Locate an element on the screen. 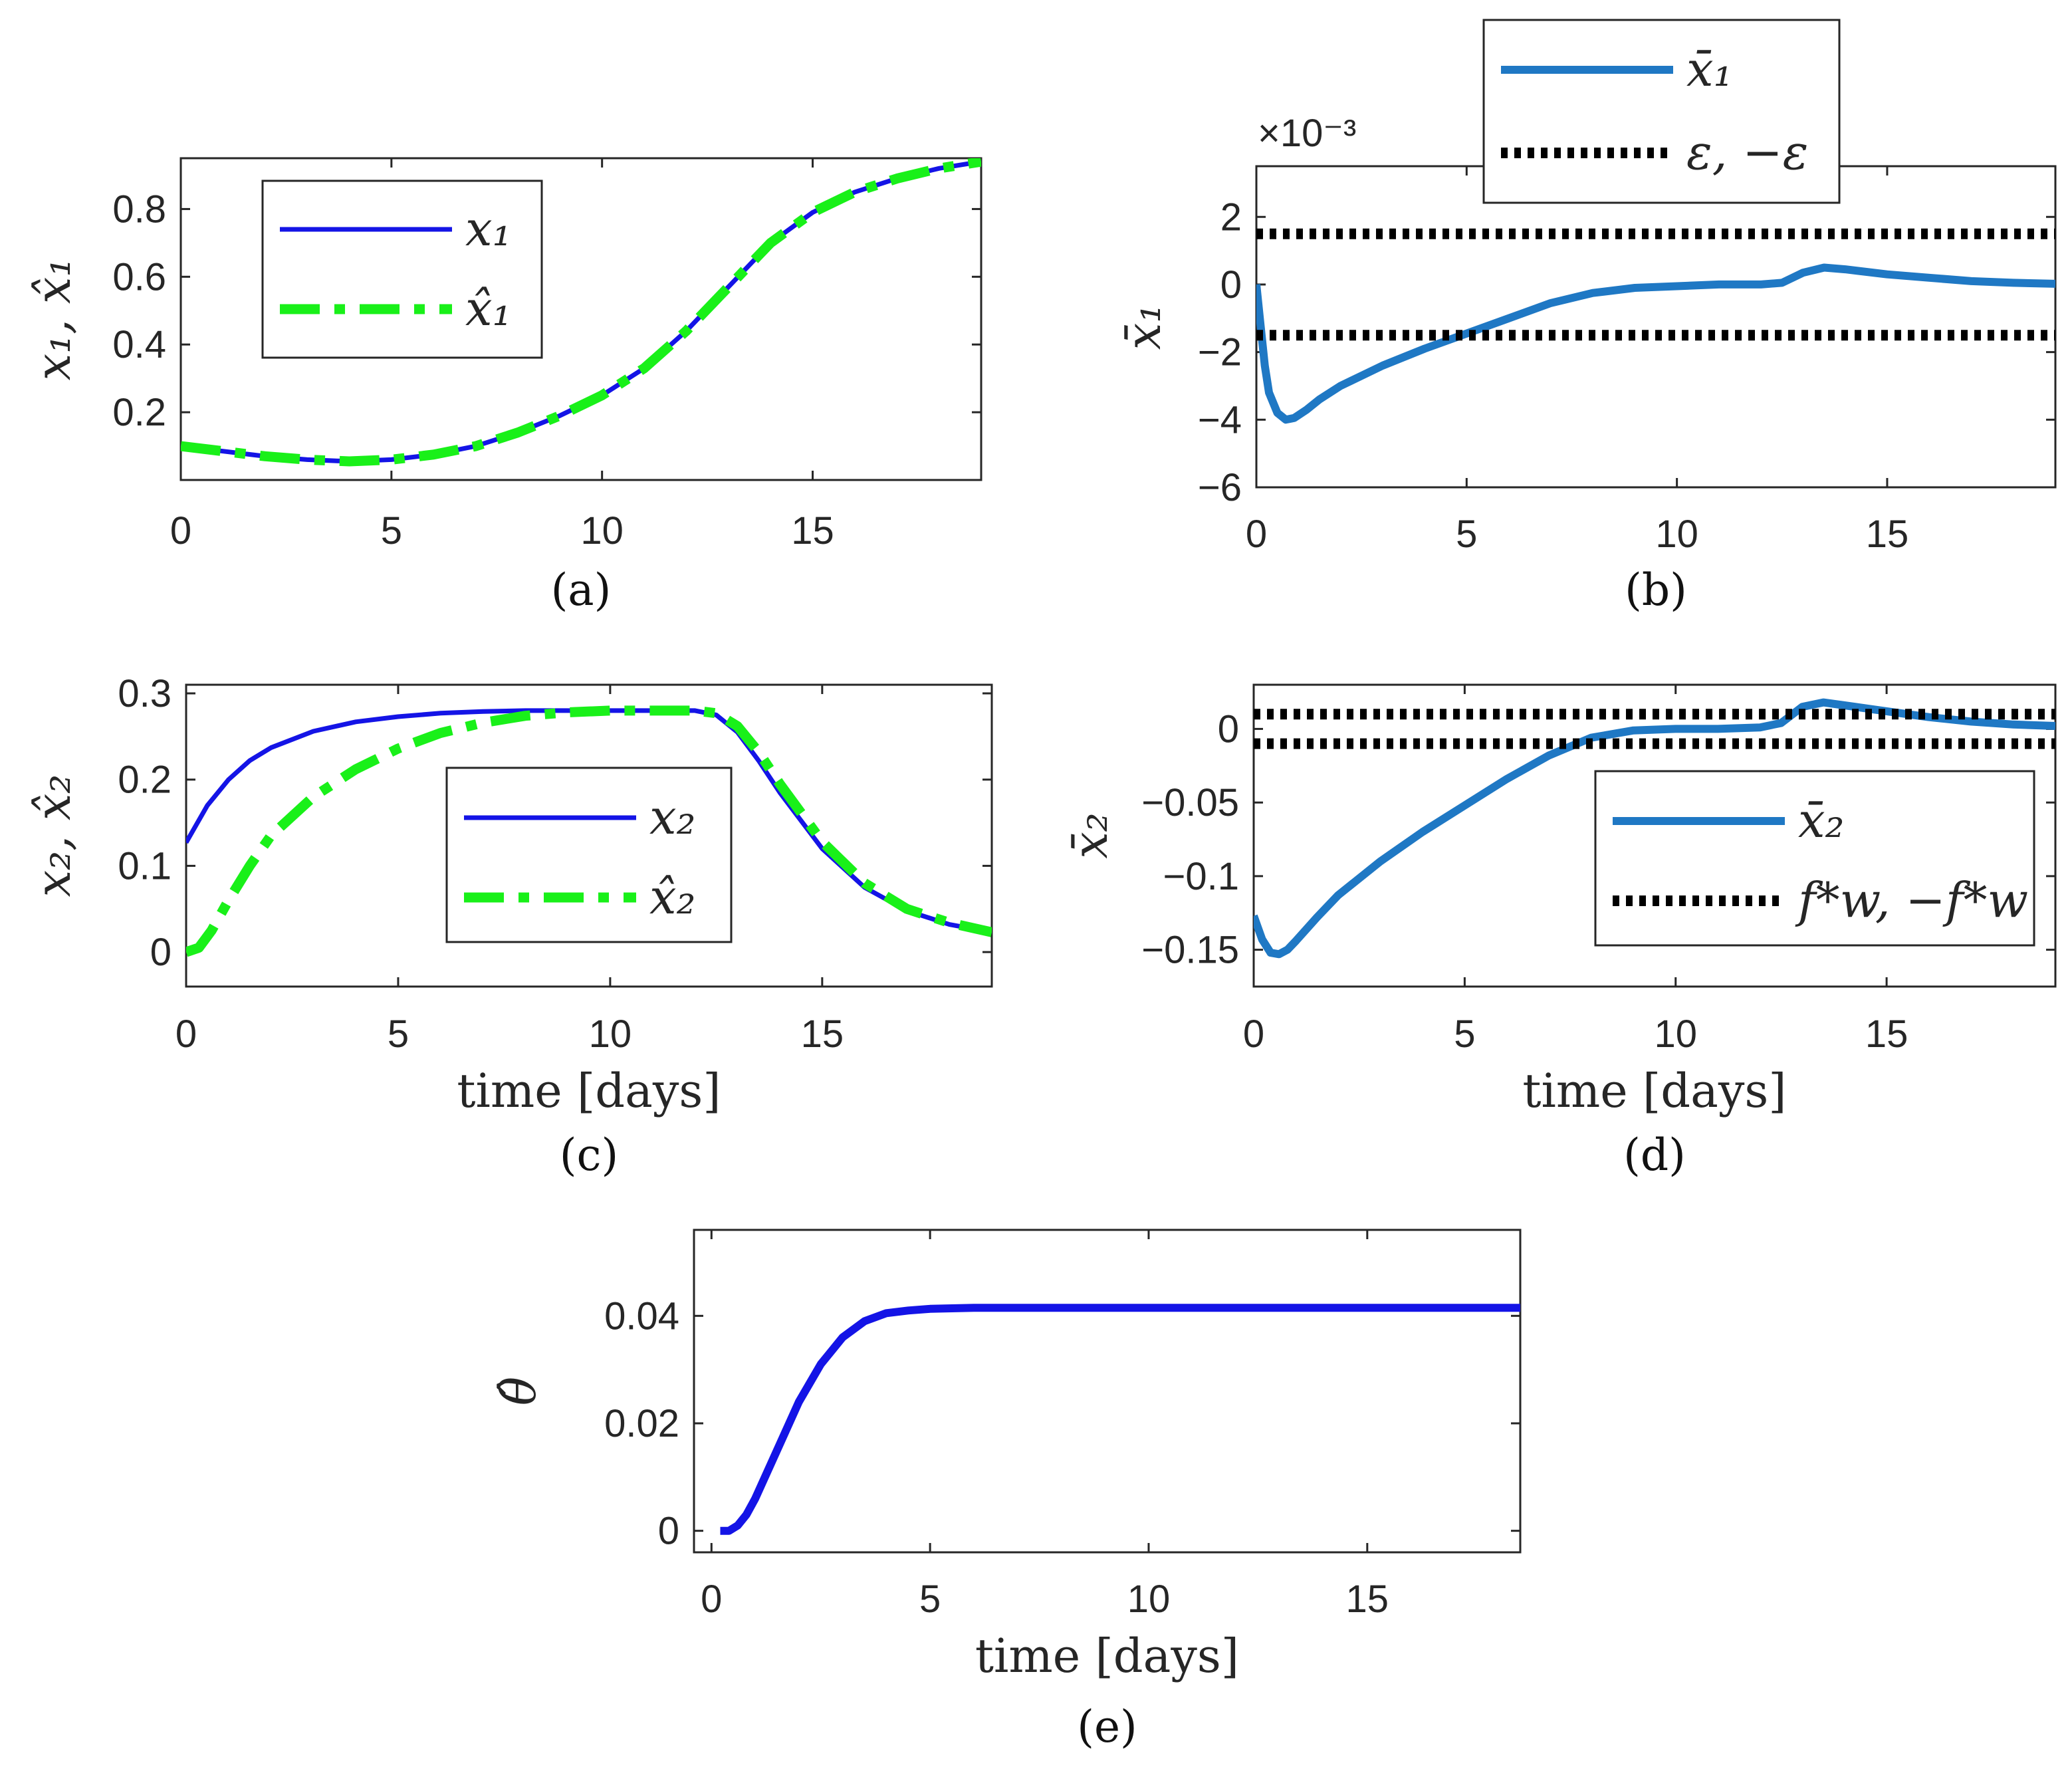  y-axis-label: x₁, x̂₁ is located at coordinates (53, 319).